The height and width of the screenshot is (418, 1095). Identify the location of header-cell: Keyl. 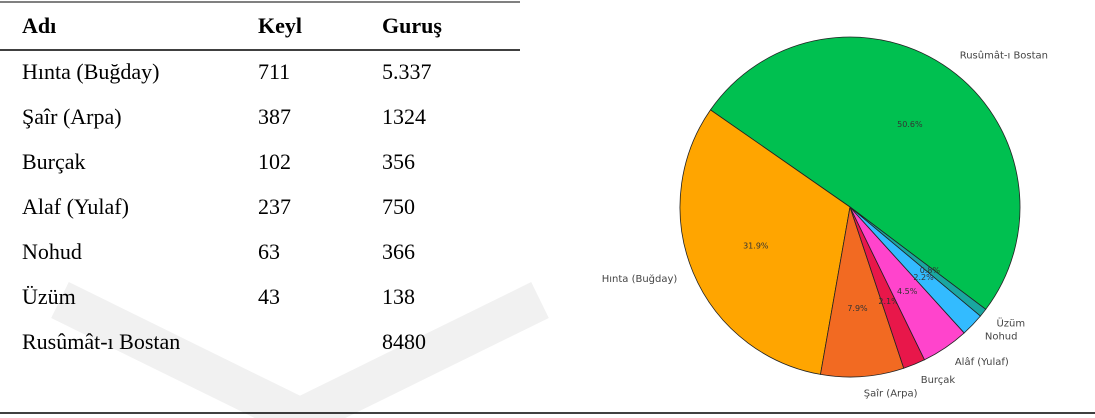
(280, 25).